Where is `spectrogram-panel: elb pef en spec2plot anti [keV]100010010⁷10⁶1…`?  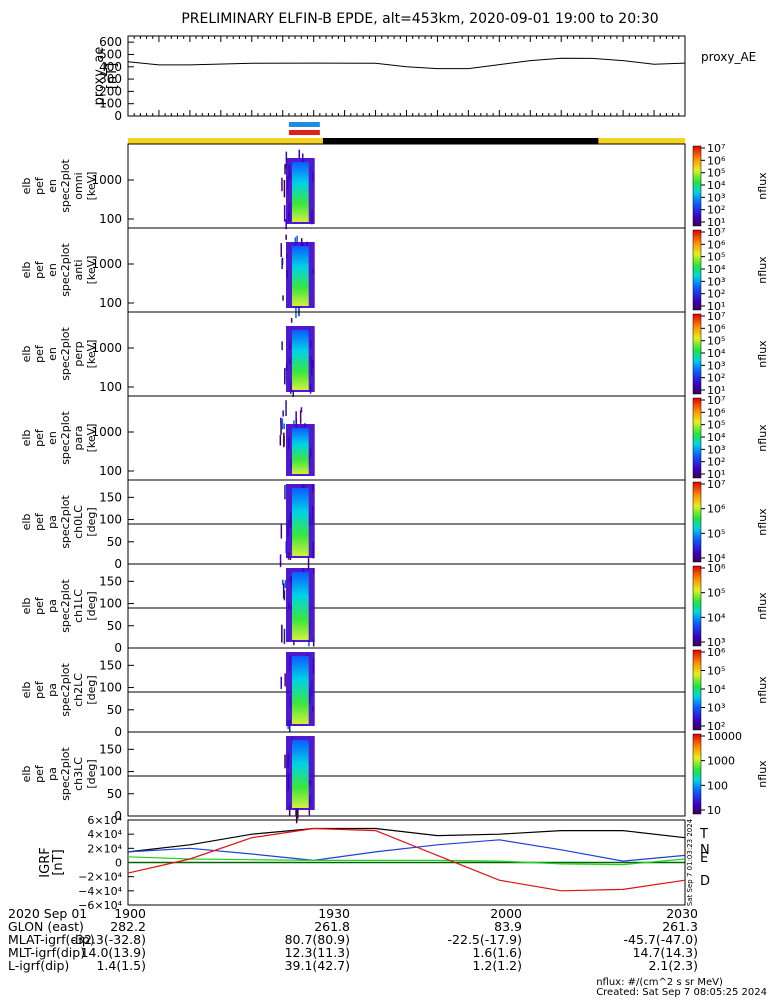 spectrogram-panel: elb pef en spec2plot anti [keV]100010010⁷10⁶1… is located at coordinates (394, 272).